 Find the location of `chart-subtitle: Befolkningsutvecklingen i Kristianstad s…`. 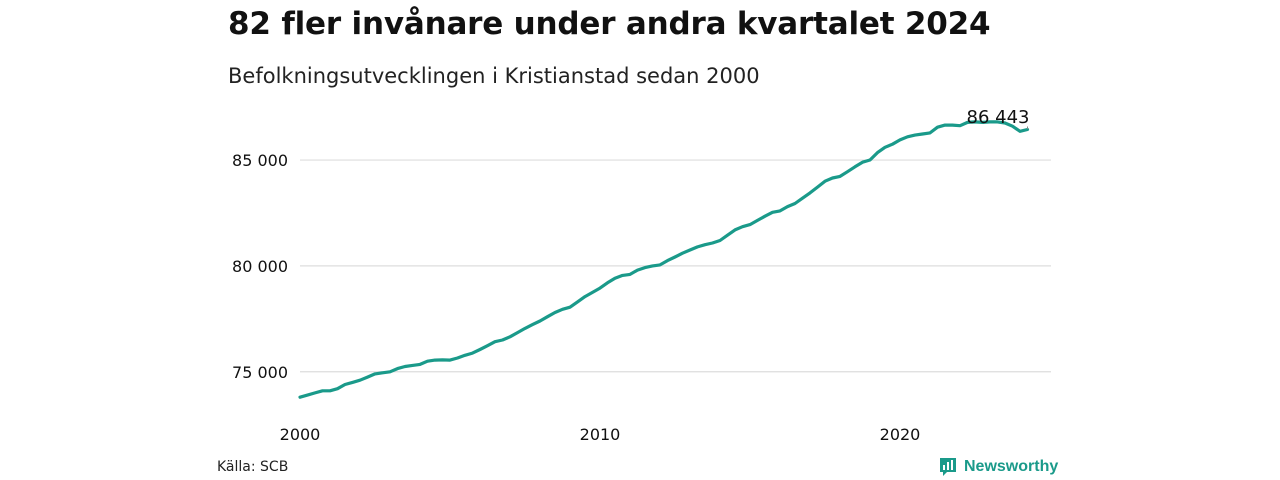

chart-subtitle: Befolkningsutvecklingen i Kristianstad s… is located at coordinates (494, 76).